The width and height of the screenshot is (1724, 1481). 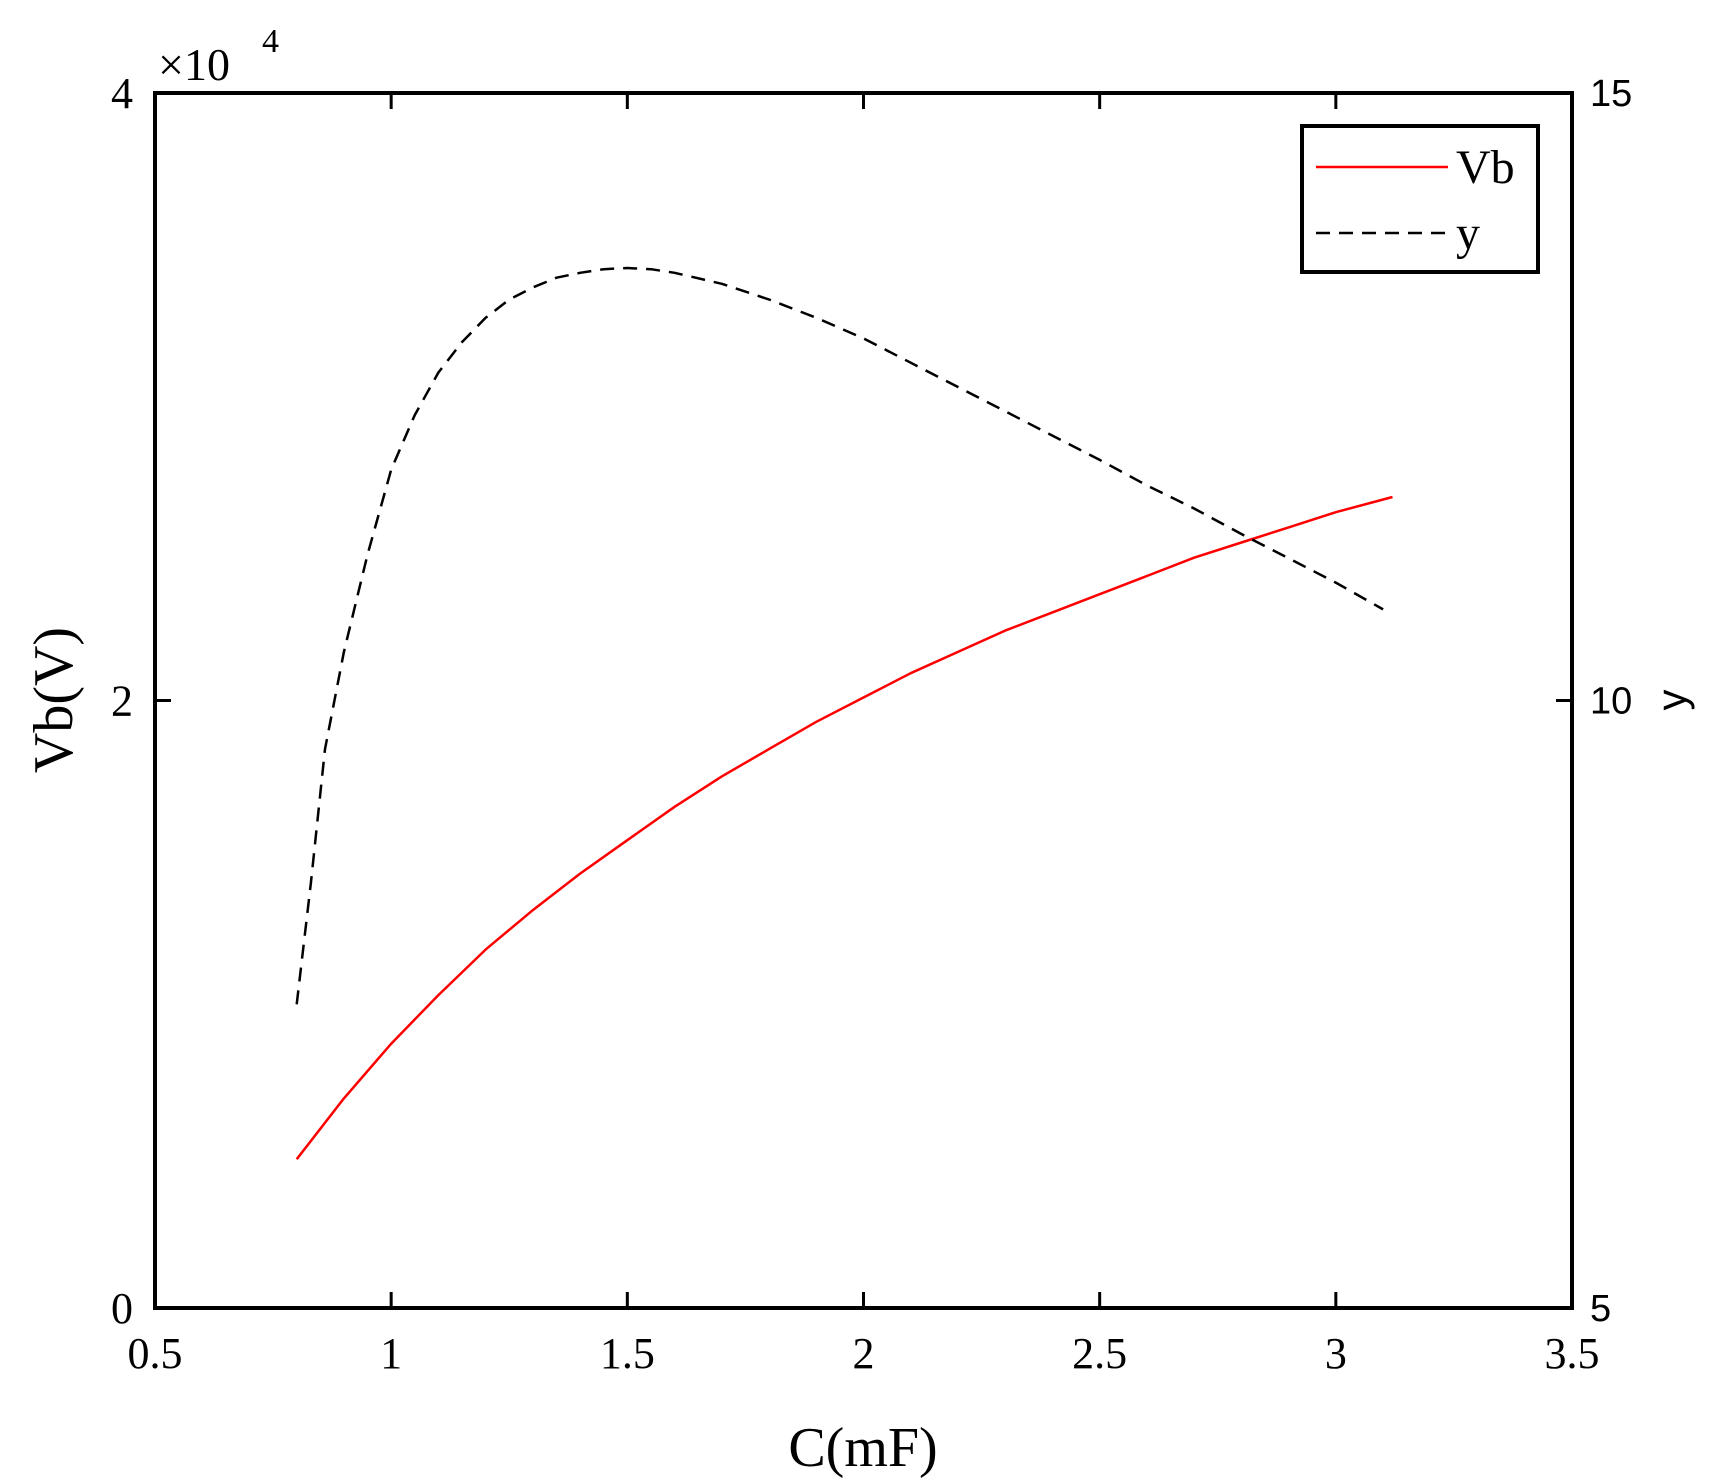 What do you see at coordinates (141, 701) in the screenshot?
I see `y-axis-ticks: 0 2 4` at bounding box center [141, 701].